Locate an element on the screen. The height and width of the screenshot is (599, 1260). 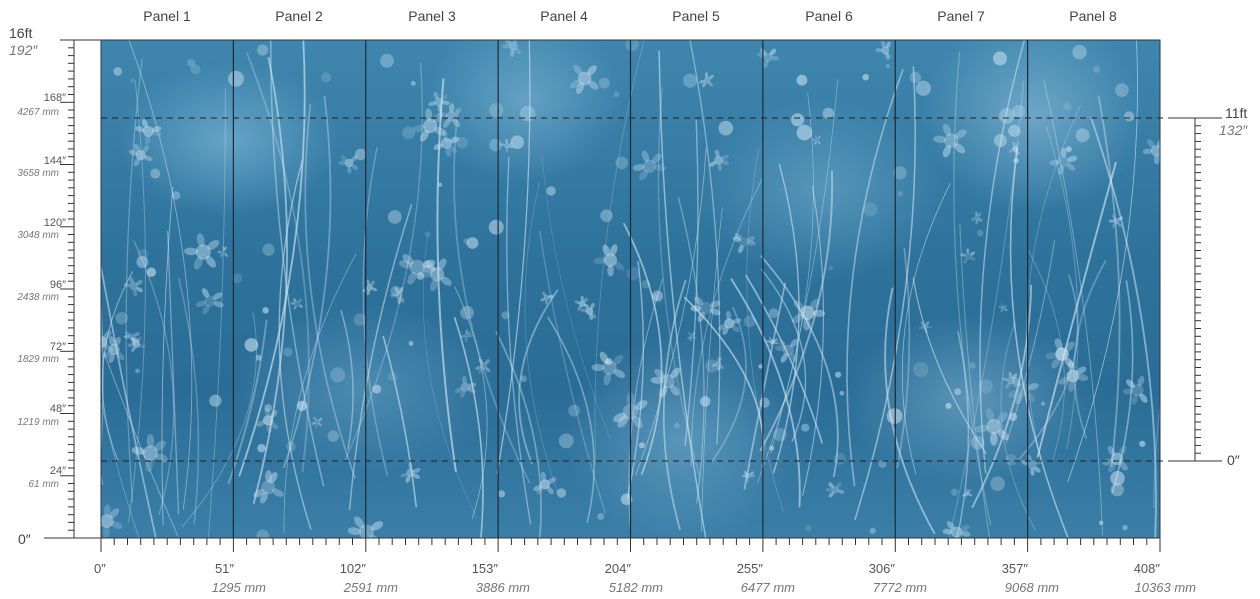
panel-label: Panel 2 is located at coordinates (299, 16).